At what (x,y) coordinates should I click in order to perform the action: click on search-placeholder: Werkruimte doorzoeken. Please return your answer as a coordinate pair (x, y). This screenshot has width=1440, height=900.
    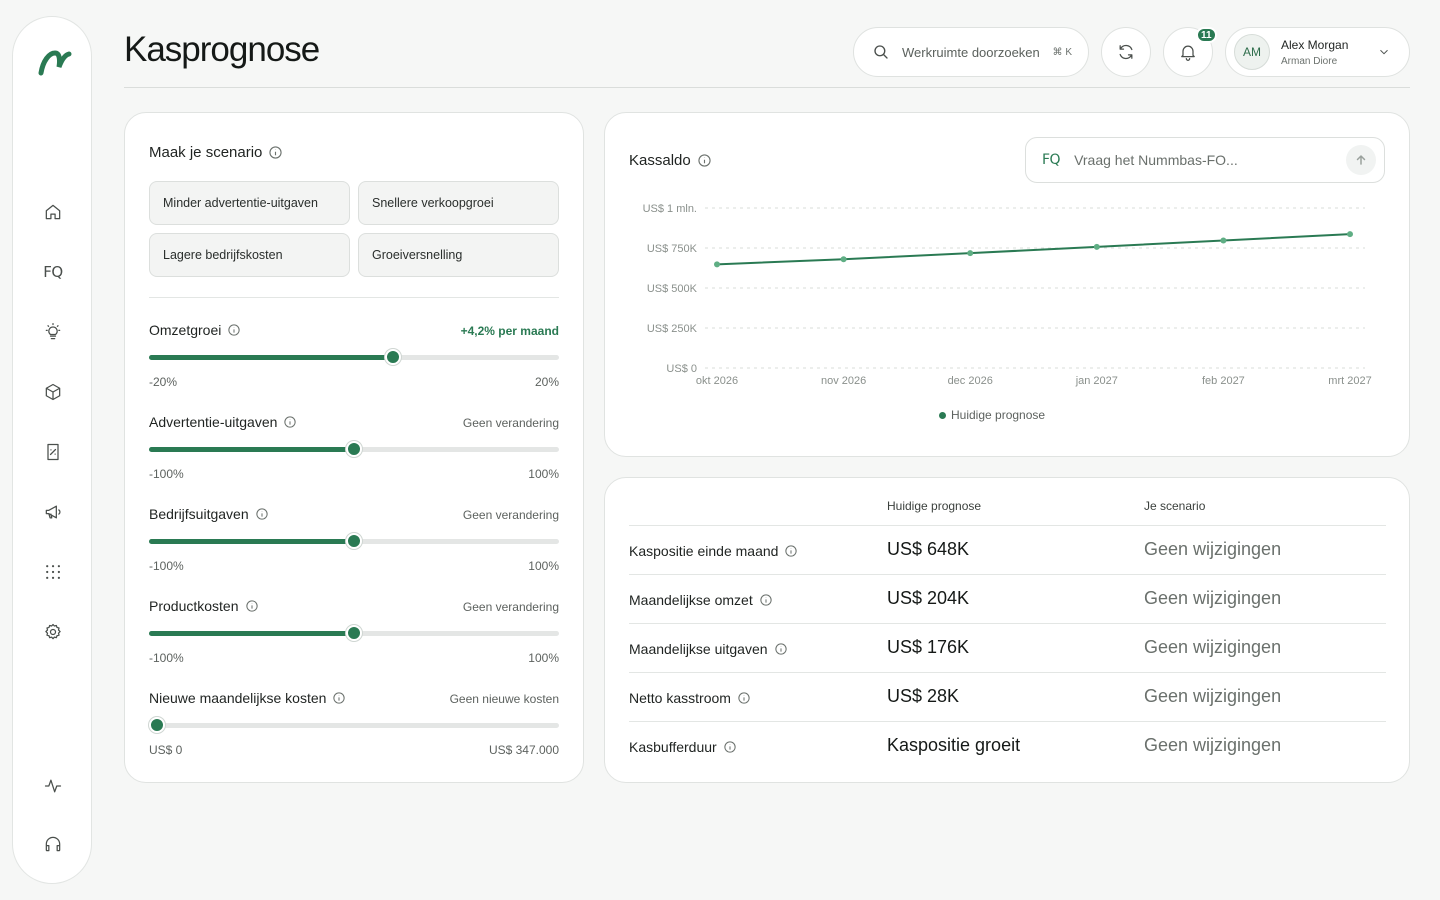
    Looking at the image, I should click on (971, 52).